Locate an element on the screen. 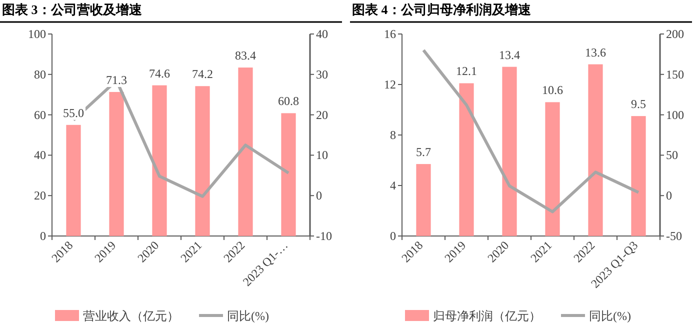 The image size is (700, 333). data-label: 83.4 is located at coordinates (245, 55).